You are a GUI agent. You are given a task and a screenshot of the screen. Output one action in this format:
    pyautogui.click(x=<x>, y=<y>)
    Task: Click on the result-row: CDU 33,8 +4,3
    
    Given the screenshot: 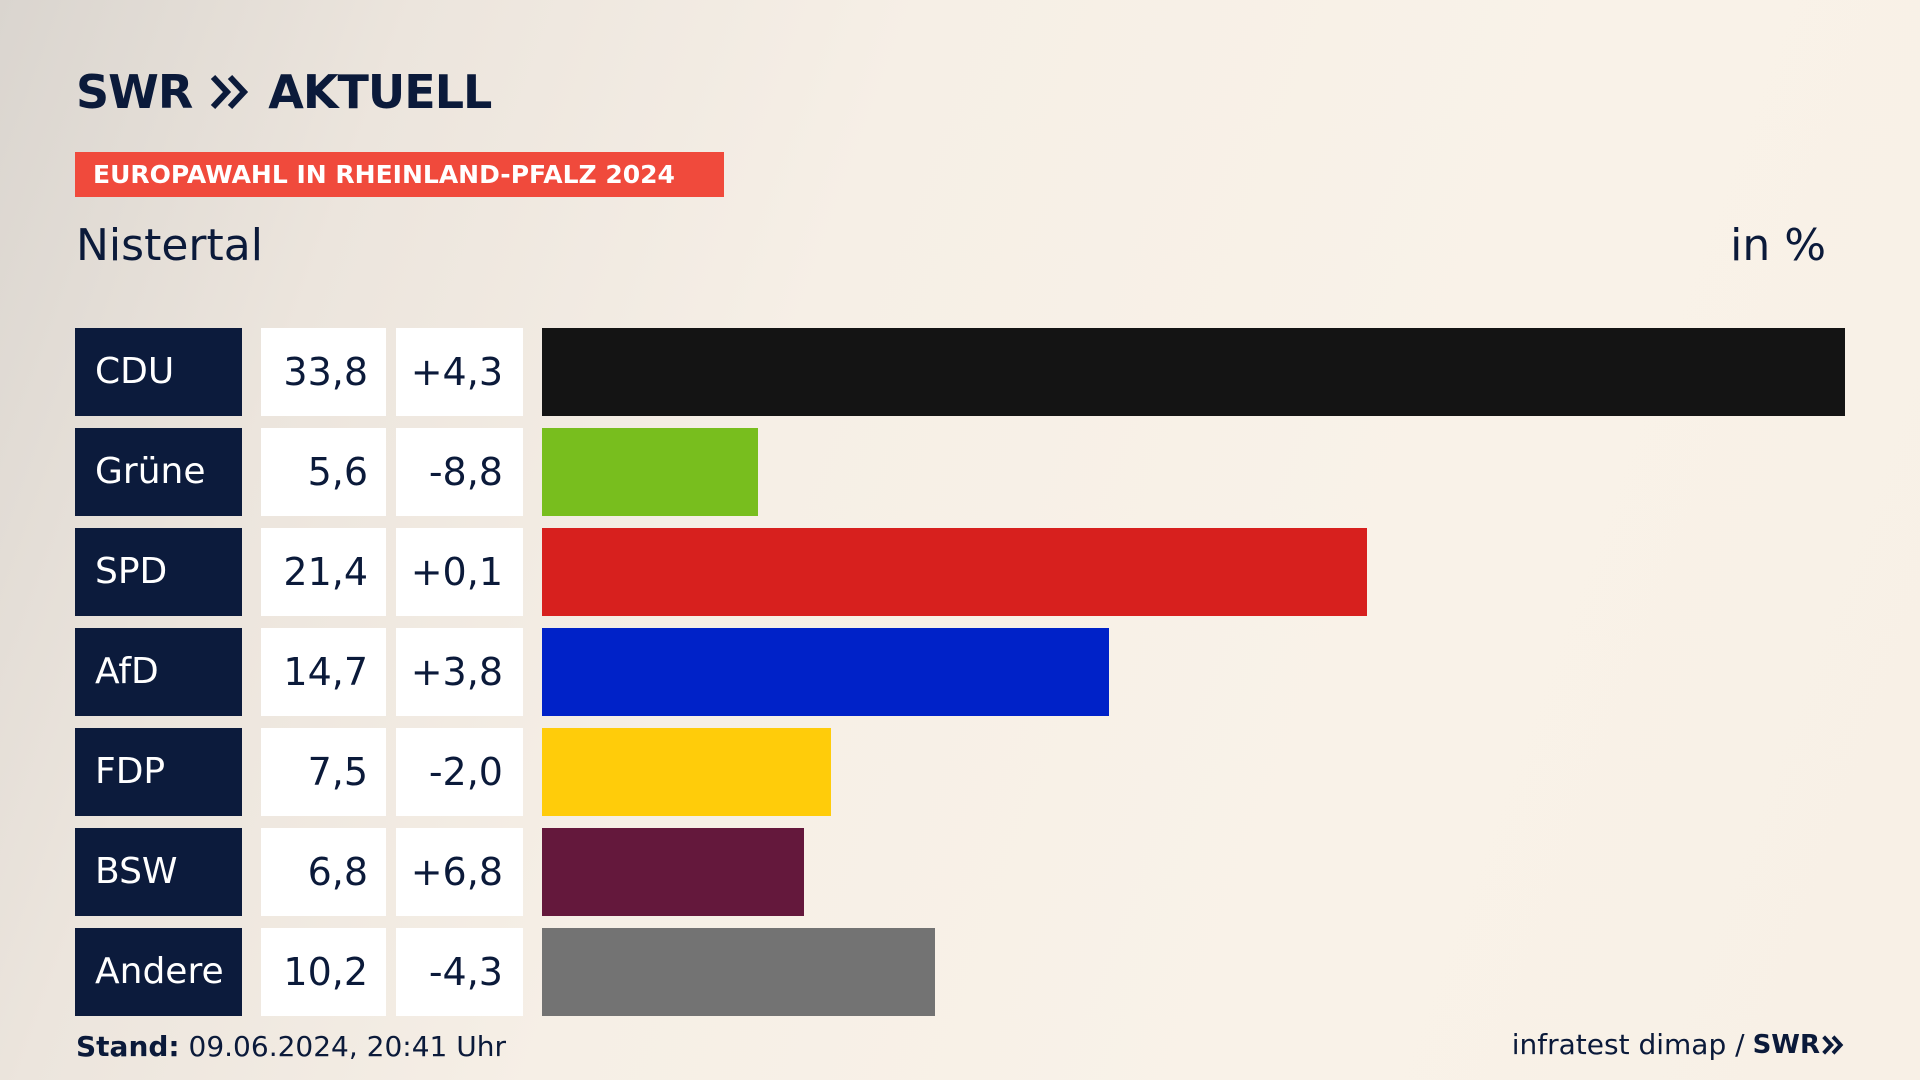 What is the action you would take?
    pyautogui.click(x=960, y=372)
    